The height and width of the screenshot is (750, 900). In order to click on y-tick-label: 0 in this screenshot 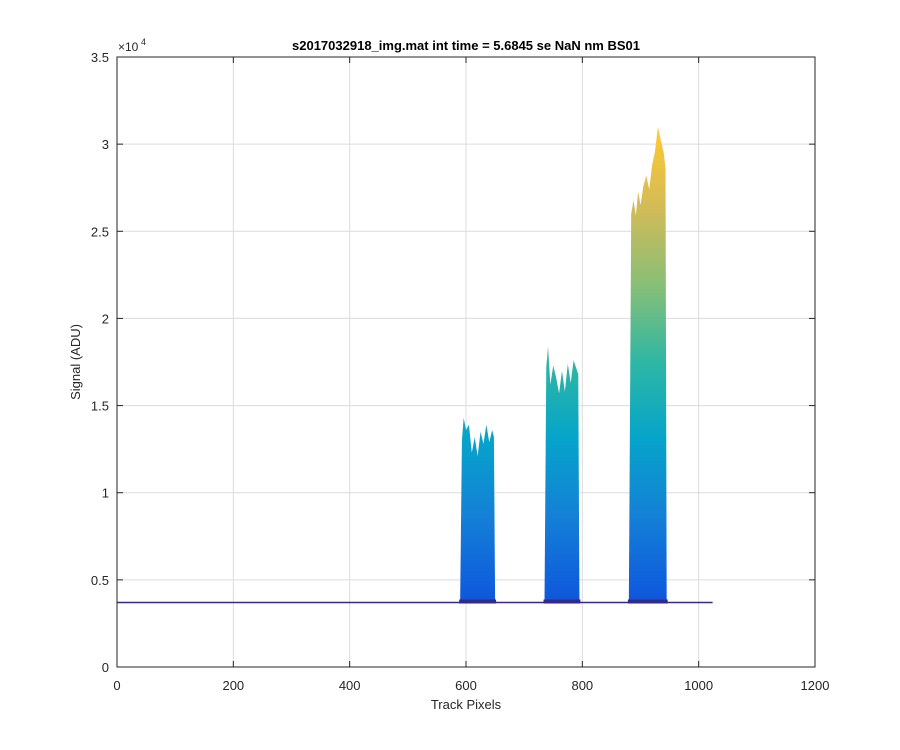, I will do `click(105, 667)`.